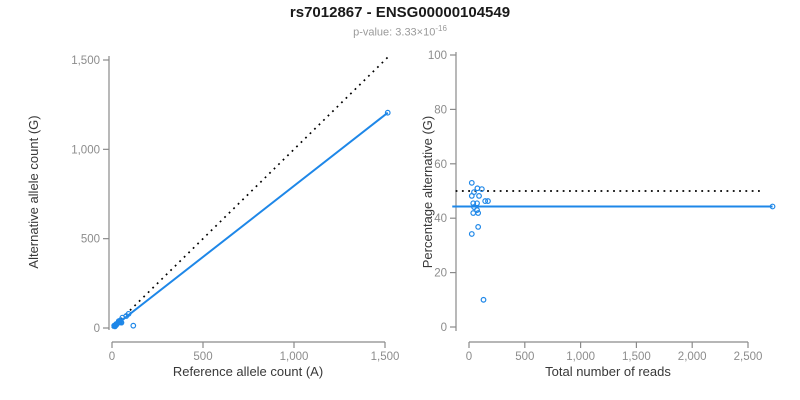 This screenshot has height=400, width=800. I want to click on p-value-text: p-value: 3.33×10, so click(394, 32).